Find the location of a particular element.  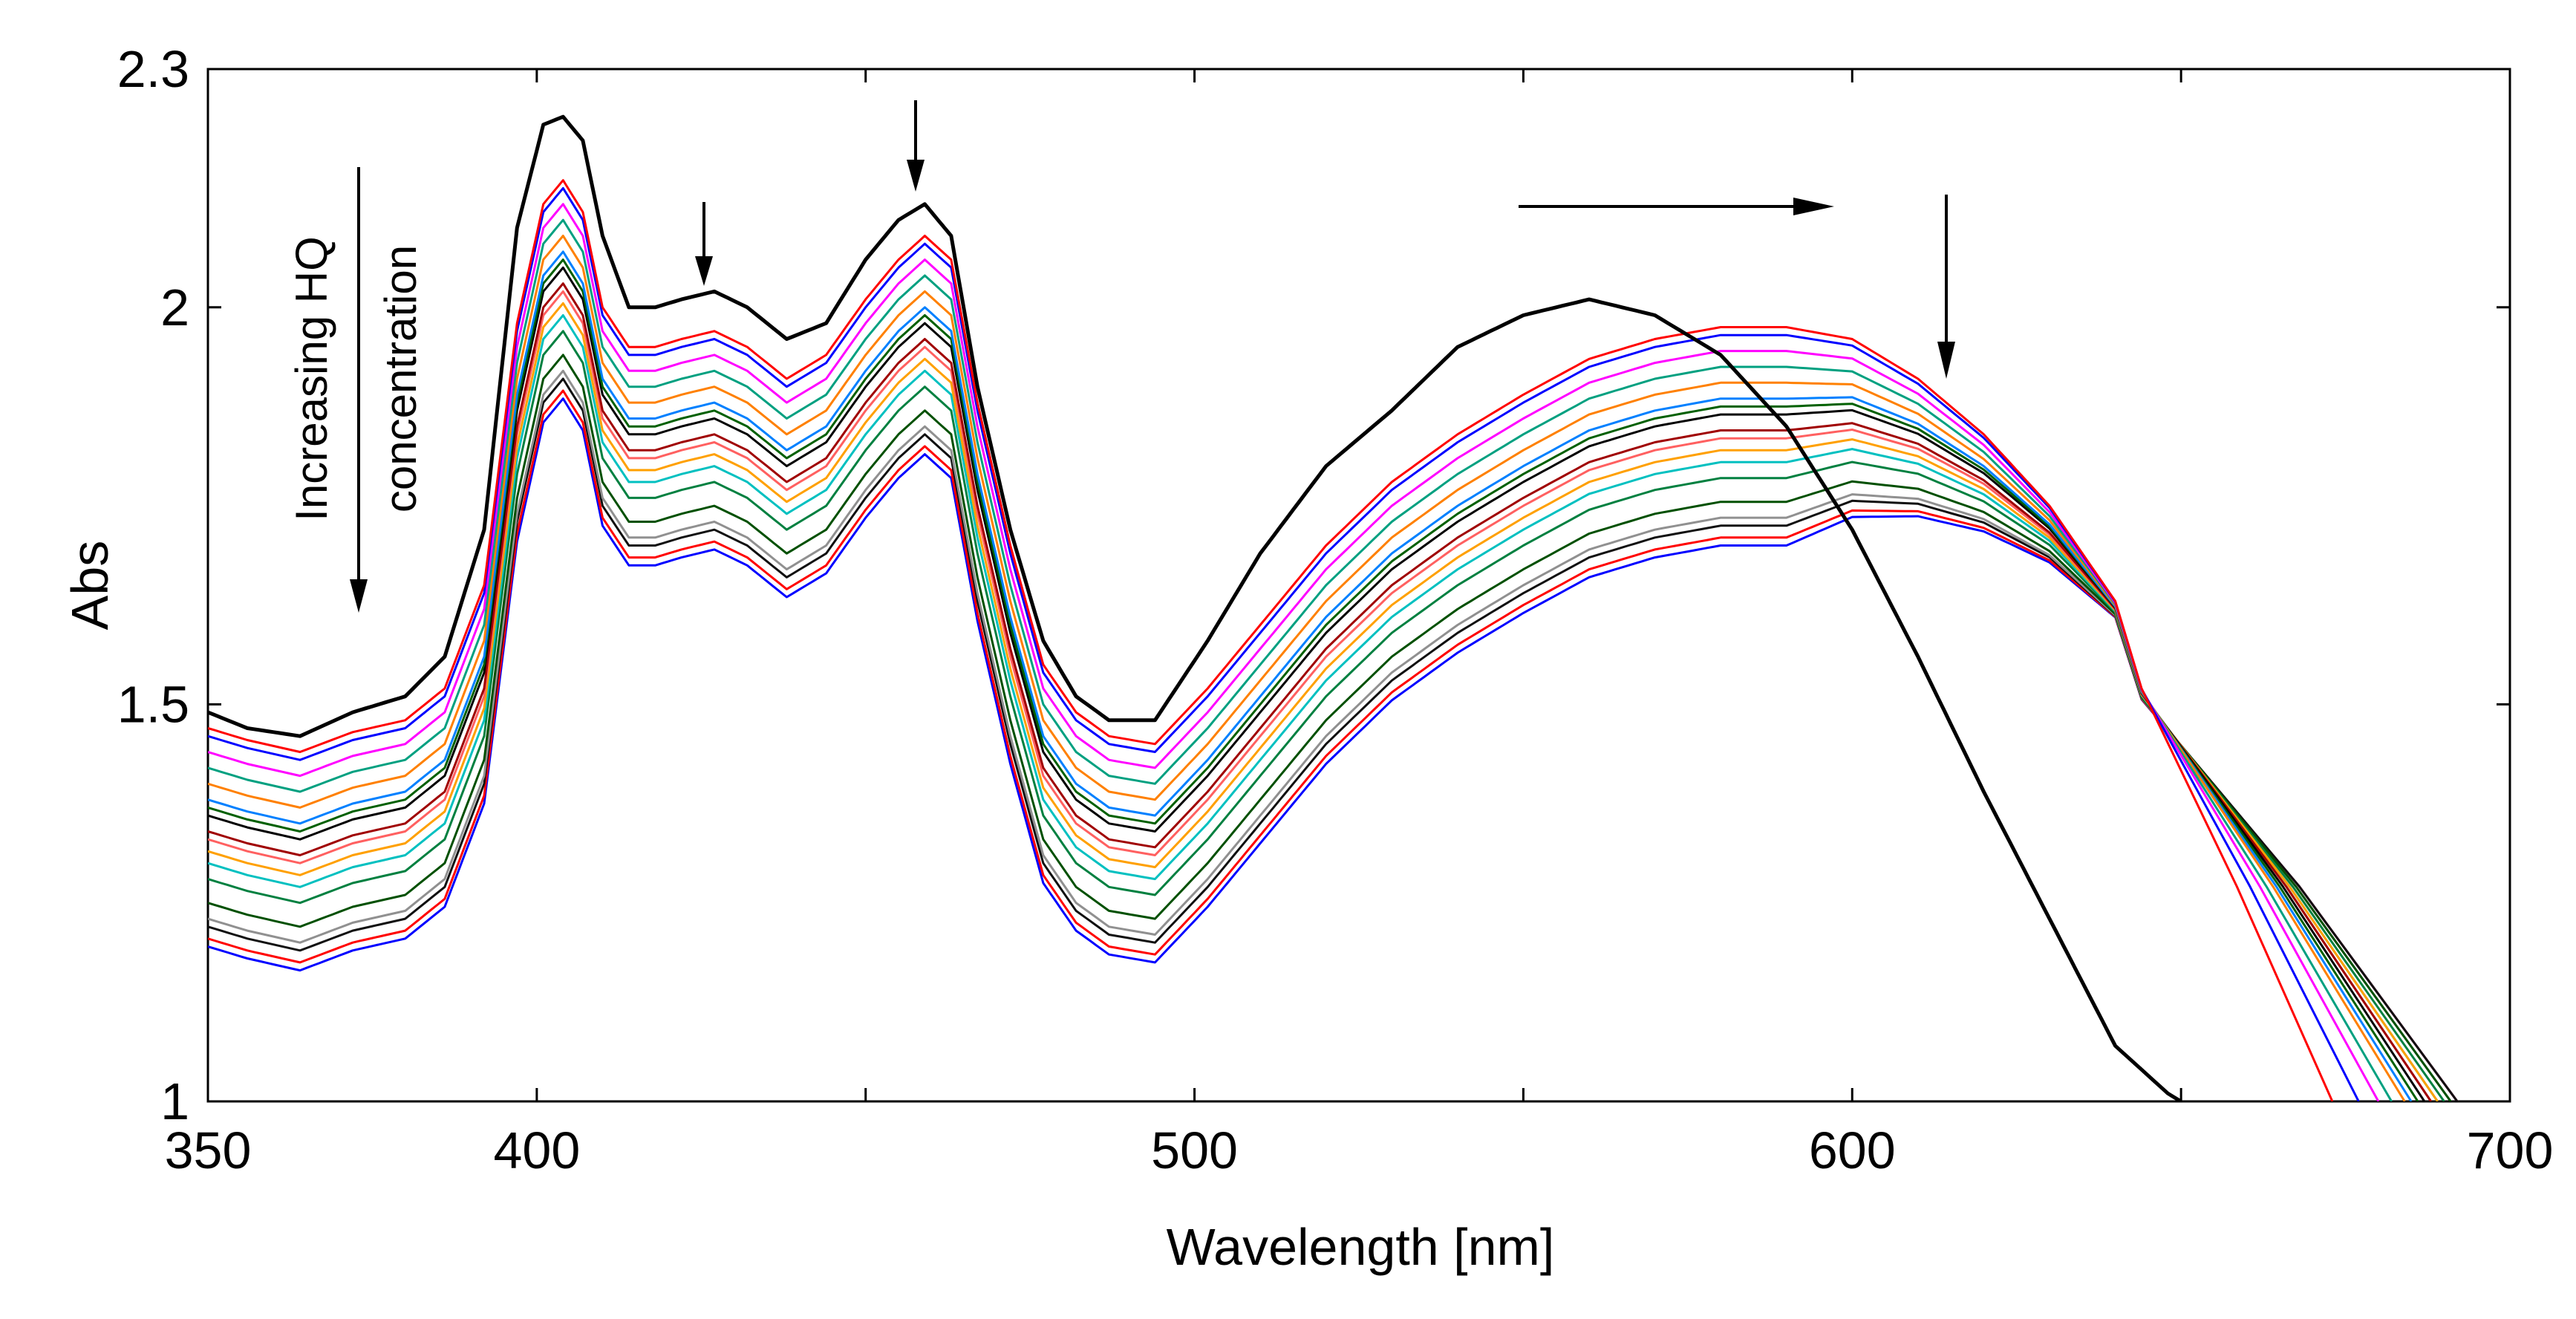

x-tick-label: 350 is located at coordinates (208, 1150).